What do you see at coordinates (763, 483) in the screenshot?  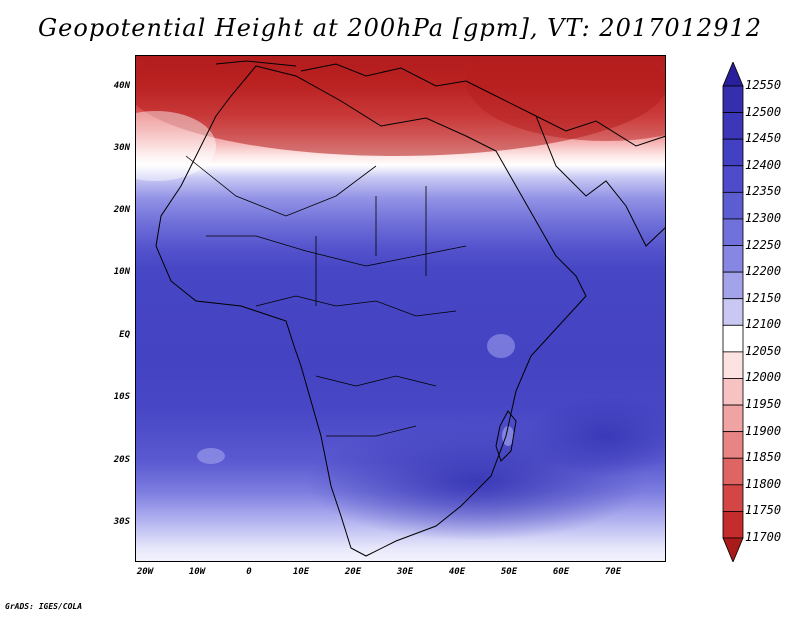 I see `colorbar-label: 11800` at bounding box center [763, 483].